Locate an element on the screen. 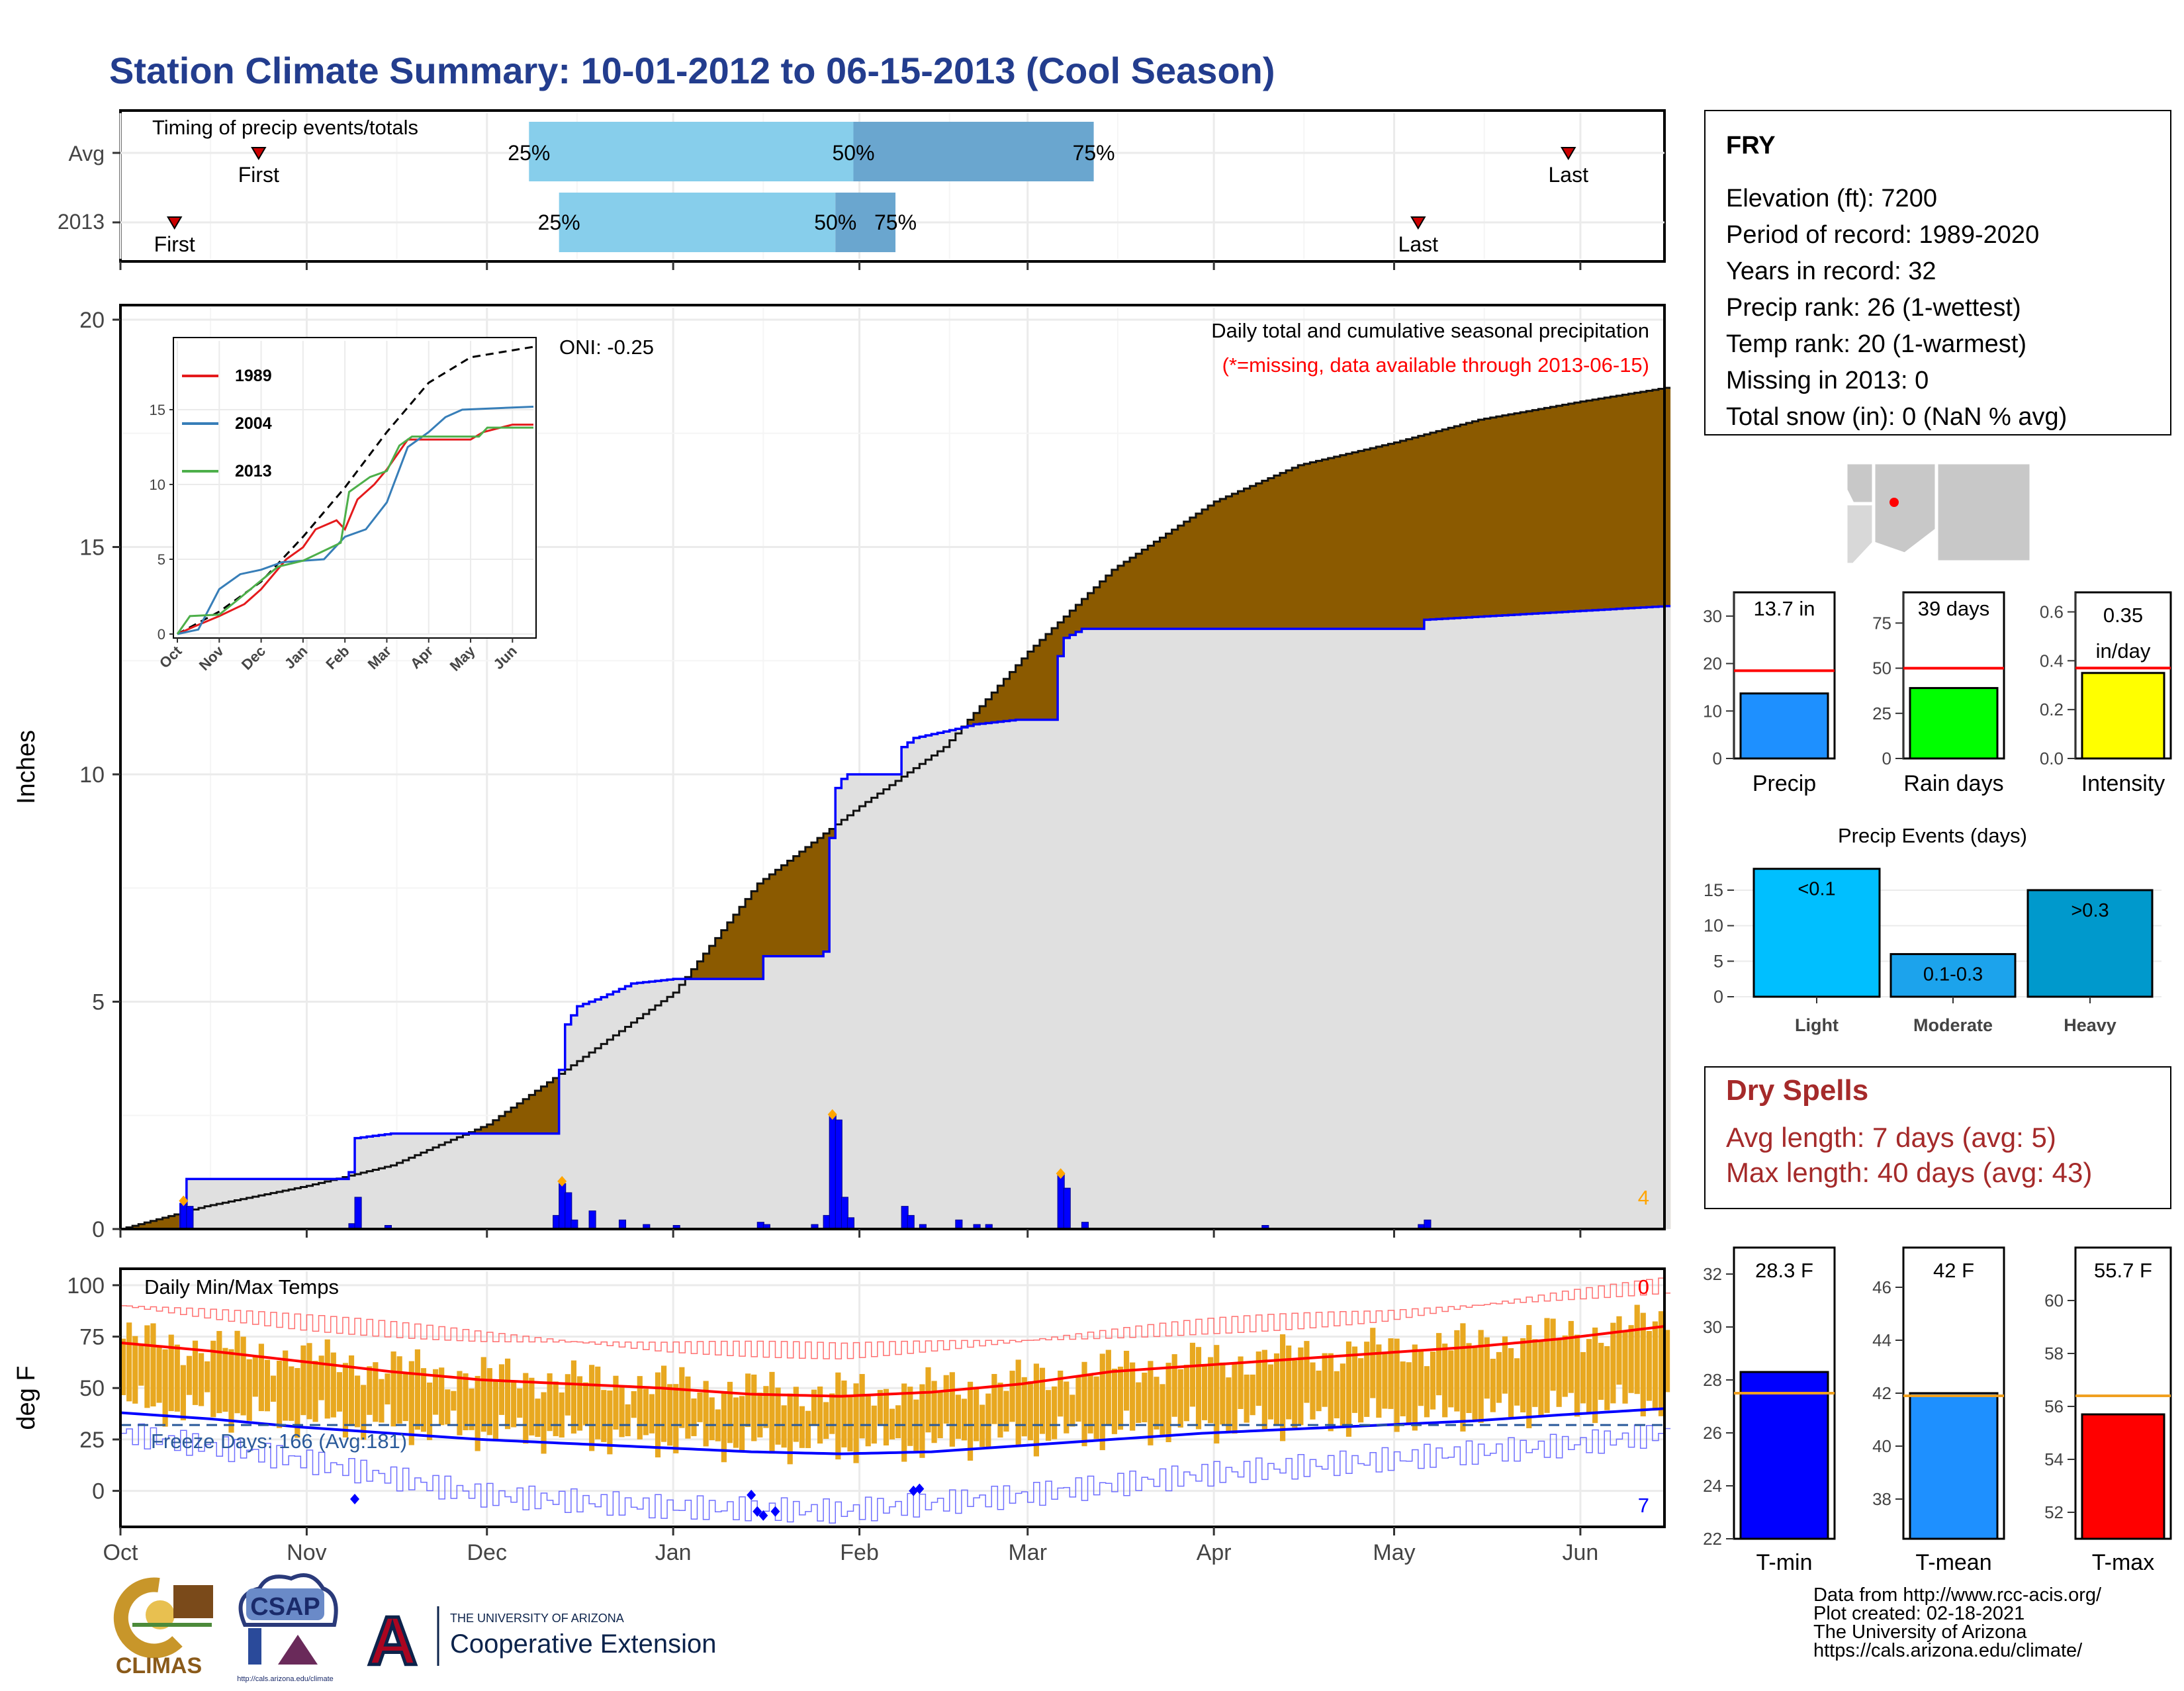 This screenshot has height=1691, width=2184. mini-chart-tick-label: 20 is located at coordinates (1712, 664).